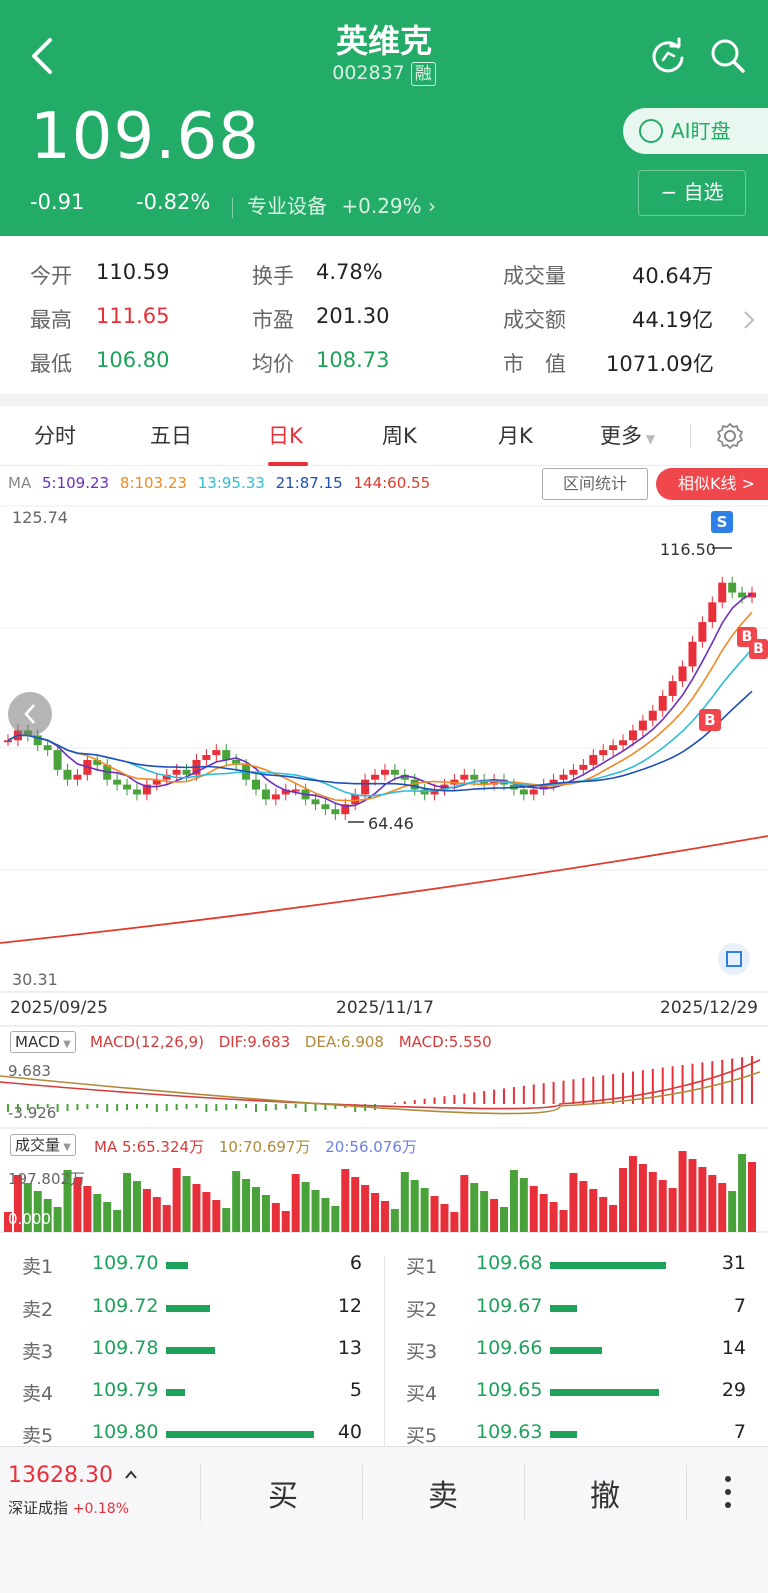  Describe the element at coordinates (391, 823) in the screenshot. I see `low-mark-label: 64.46` at that location.